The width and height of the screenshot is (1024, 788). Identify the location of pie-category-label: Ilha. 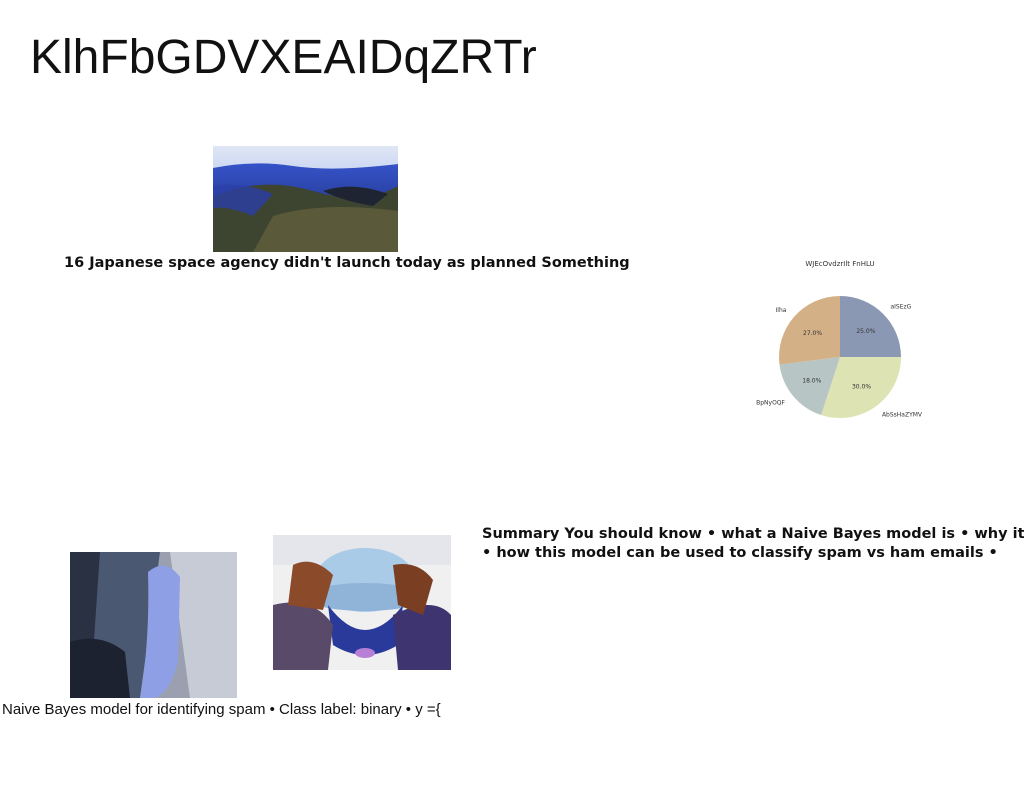
(781, 310).